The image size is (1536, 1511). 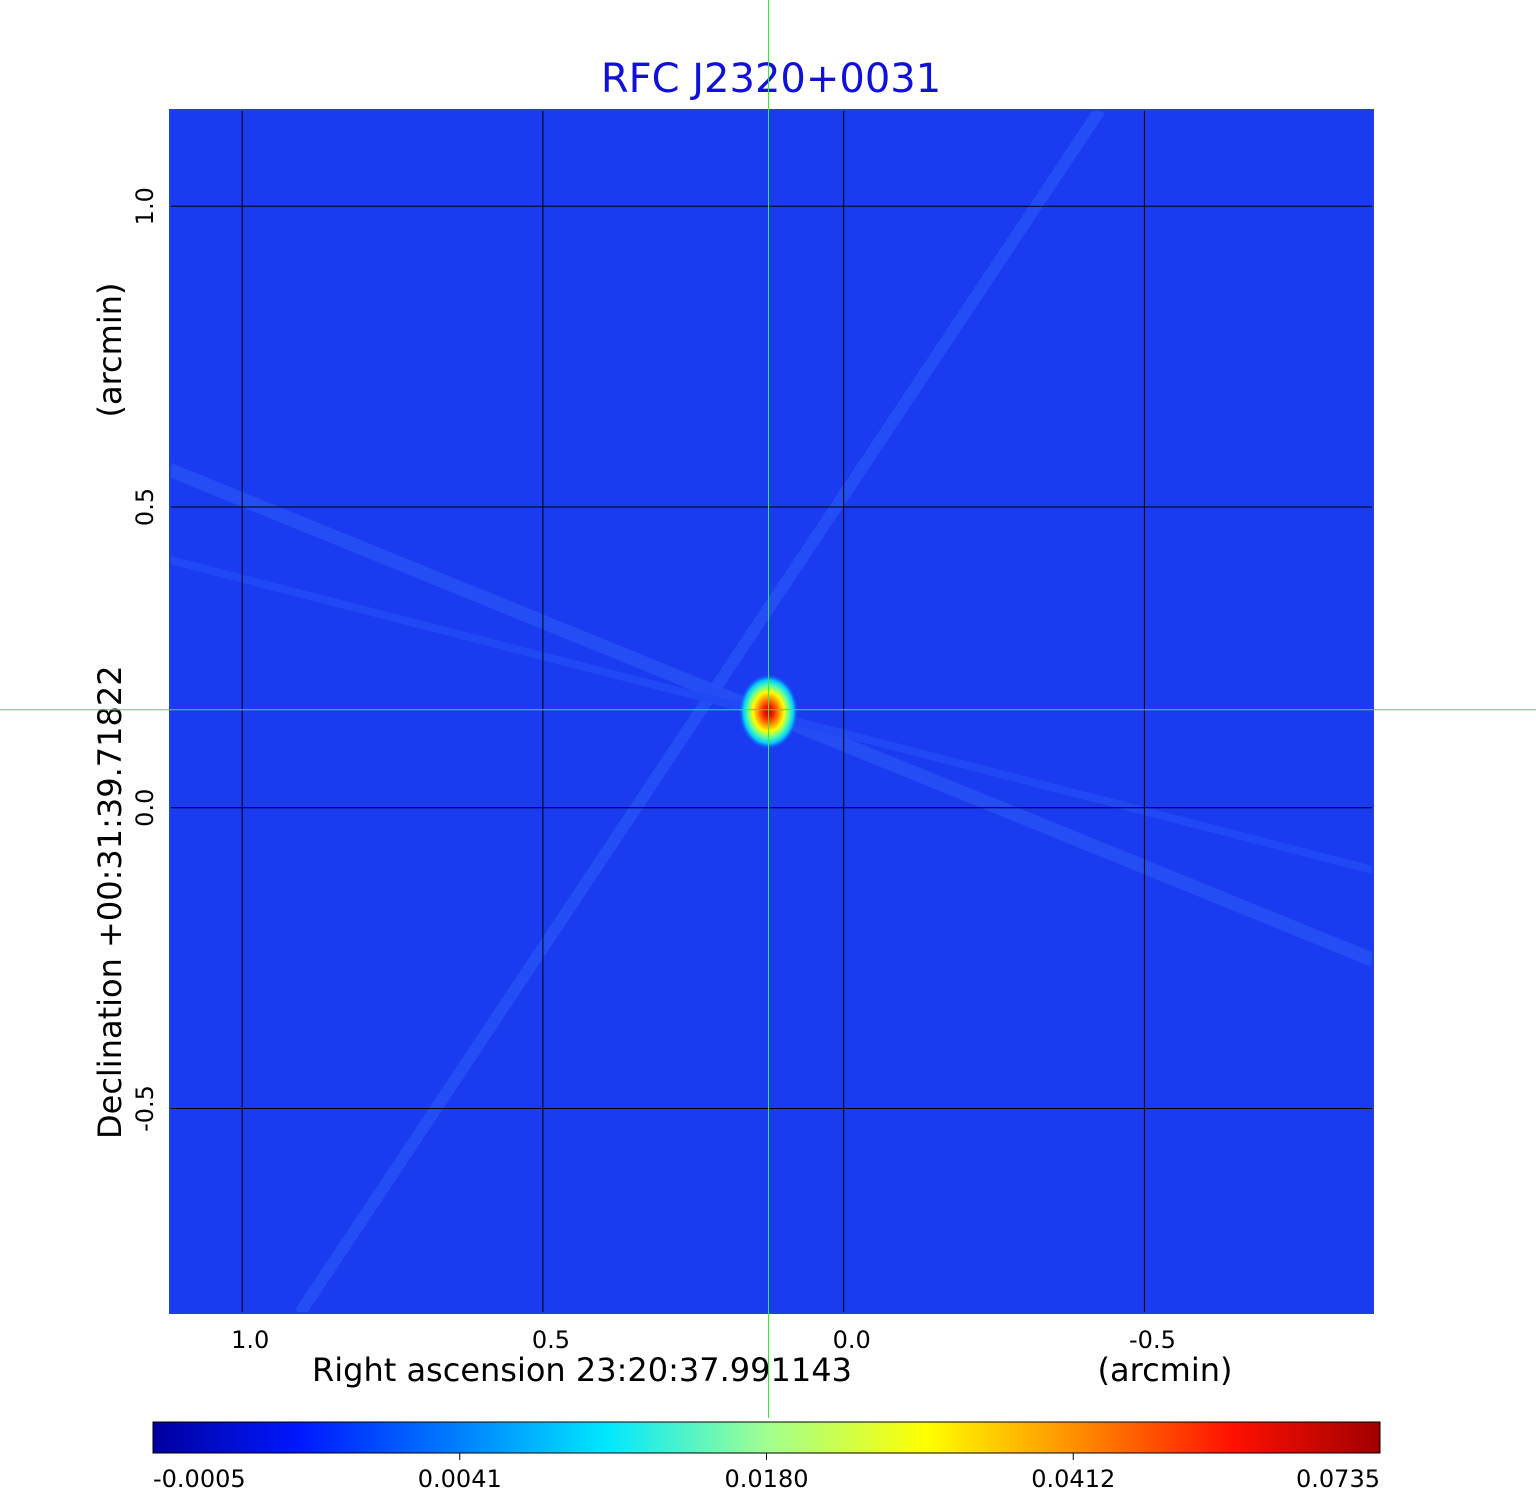 What do you see at coordinates (767, 1479) in the screenshot?
I see `colorbar-tick-label: 0.0180` at bounding box center [767, 1479].